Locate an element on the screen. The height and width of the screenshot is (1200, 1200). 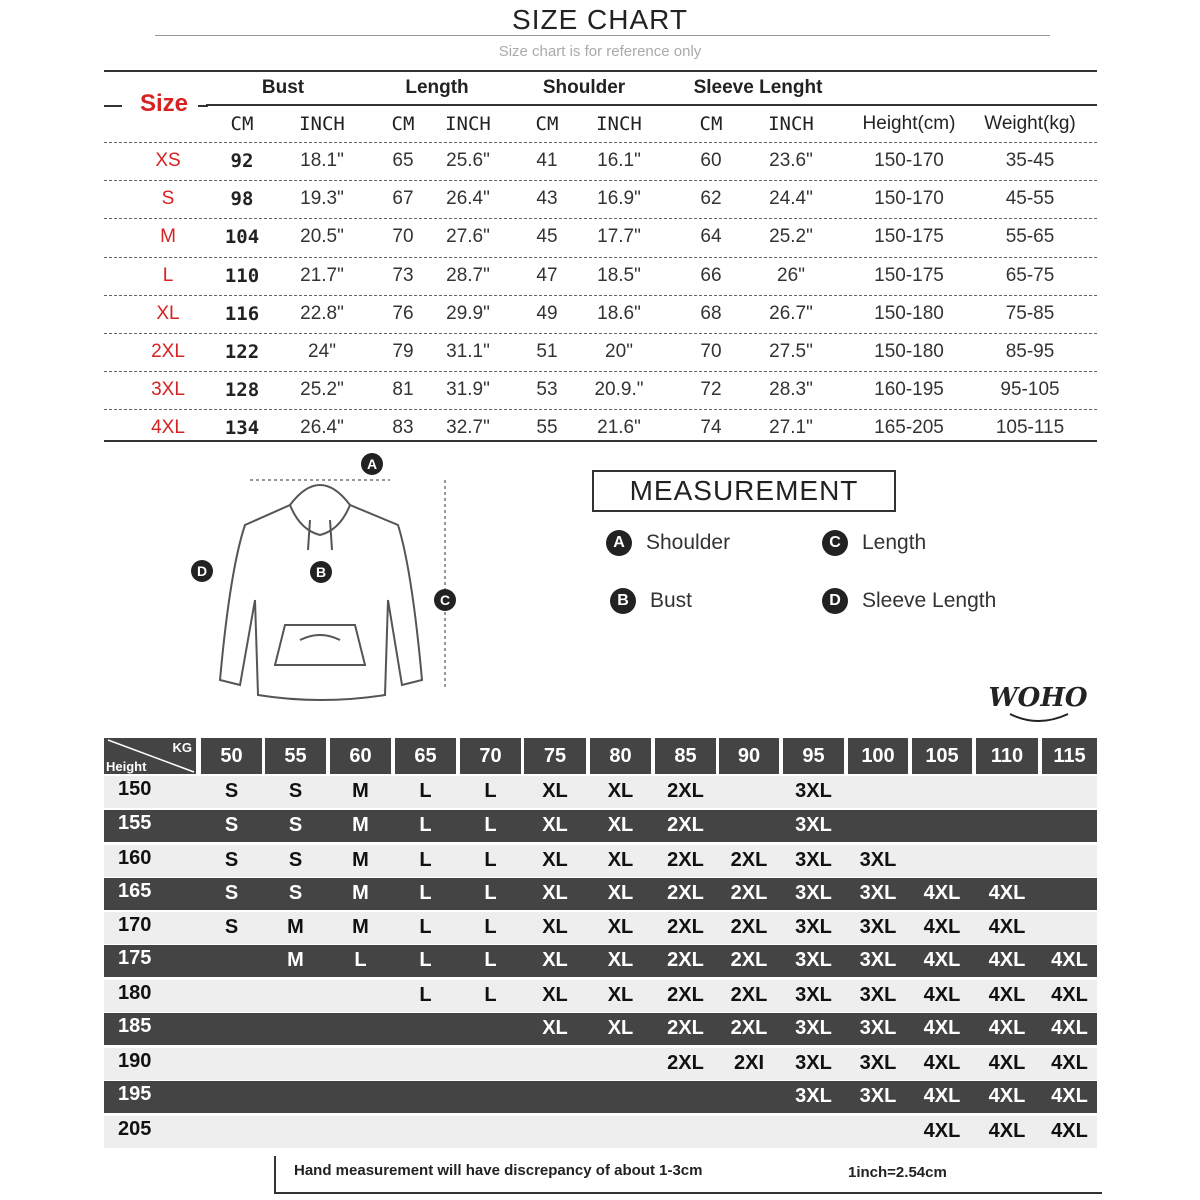
marker-b is located at coordinates (321, 572).